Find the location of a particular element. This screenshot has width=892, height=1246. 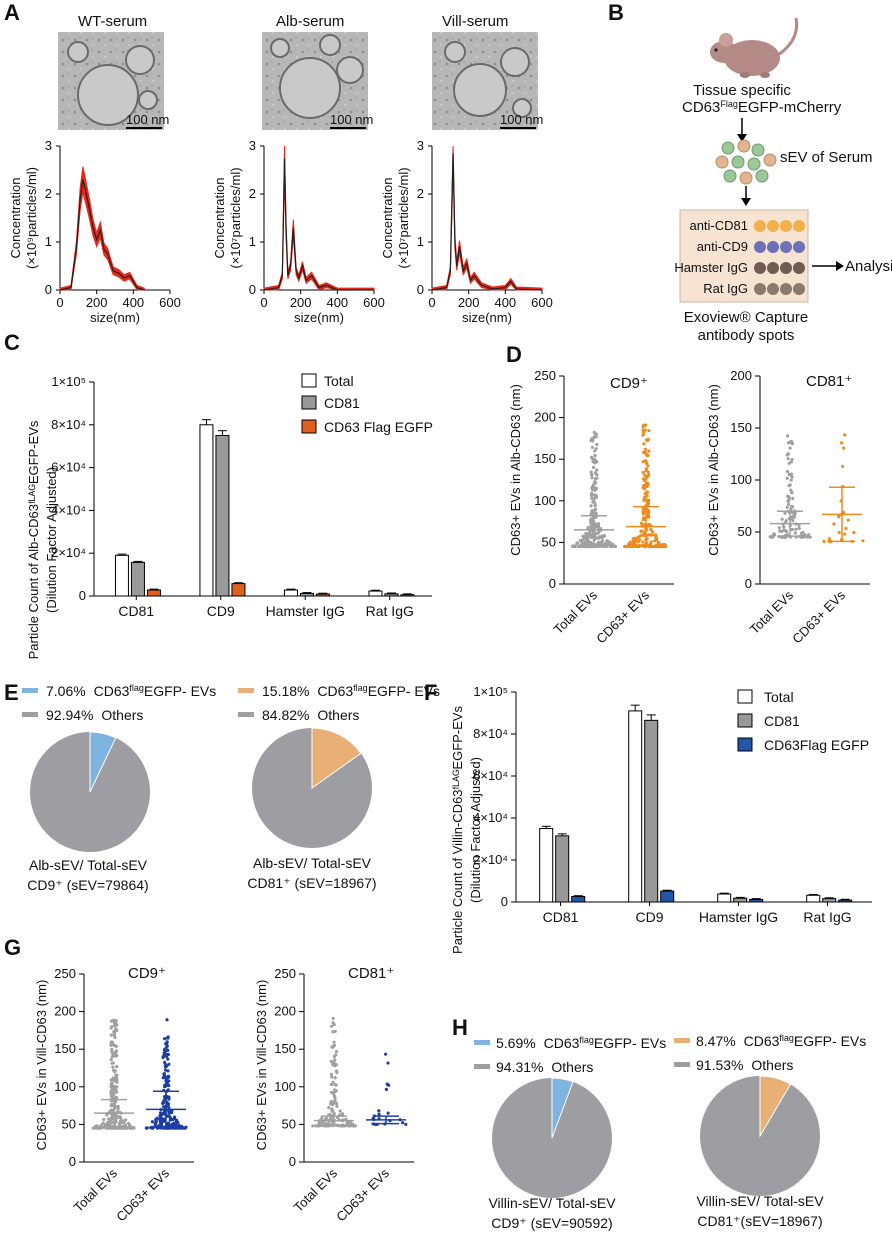

pie-slice-egfp is located at coordinates (336, 758).